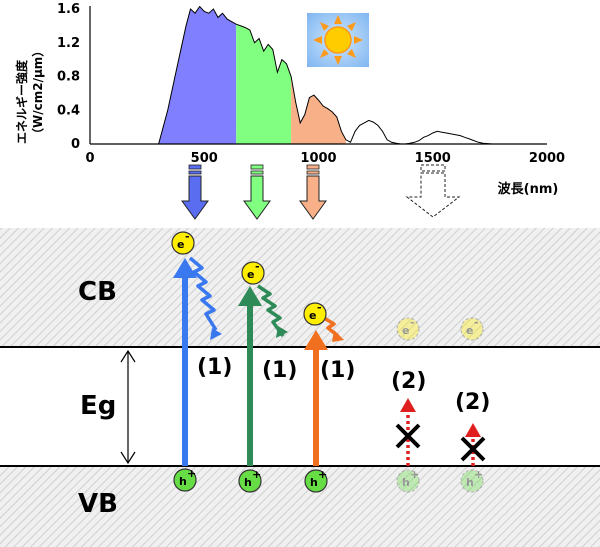  Describe the element at coordinates (433, 158) in the screenshot. I see `x-tick-label: 1500` at that location.